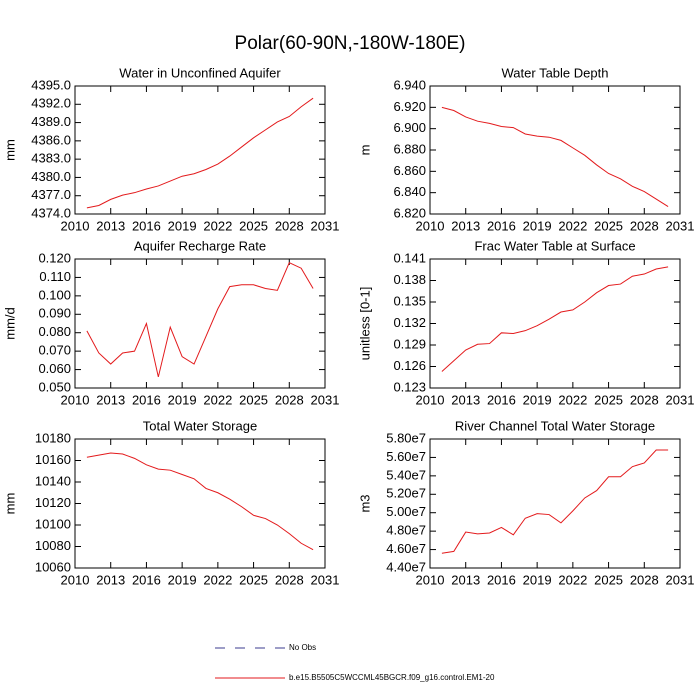  What do you see at coordinates (406, 511) in the screenshot?
I see `y-tick-label: 5.00e7` at bounding box center [406, 511].